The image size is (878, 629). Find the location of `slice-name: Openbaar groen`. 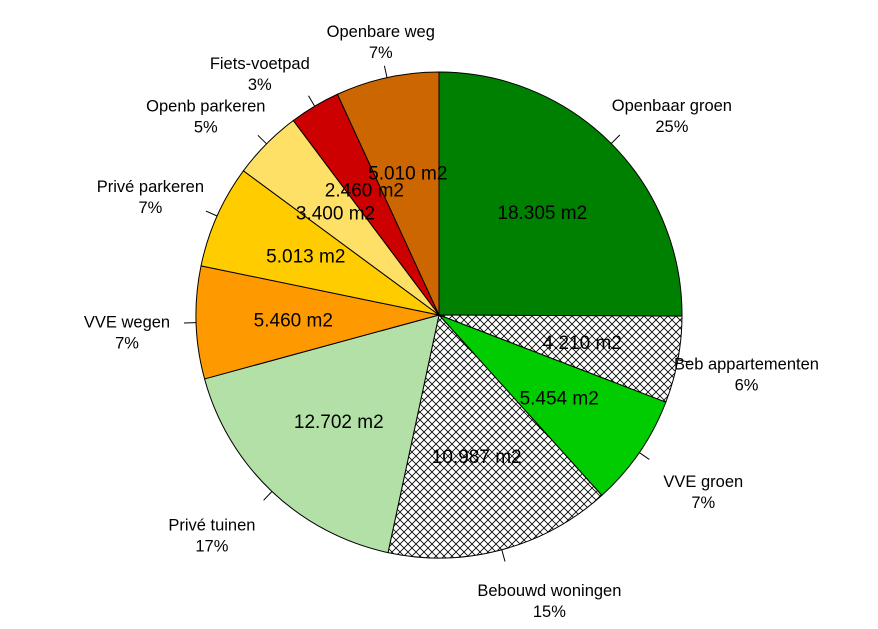

slice-name: Openbaar groen is located at coordinates (672, 106).